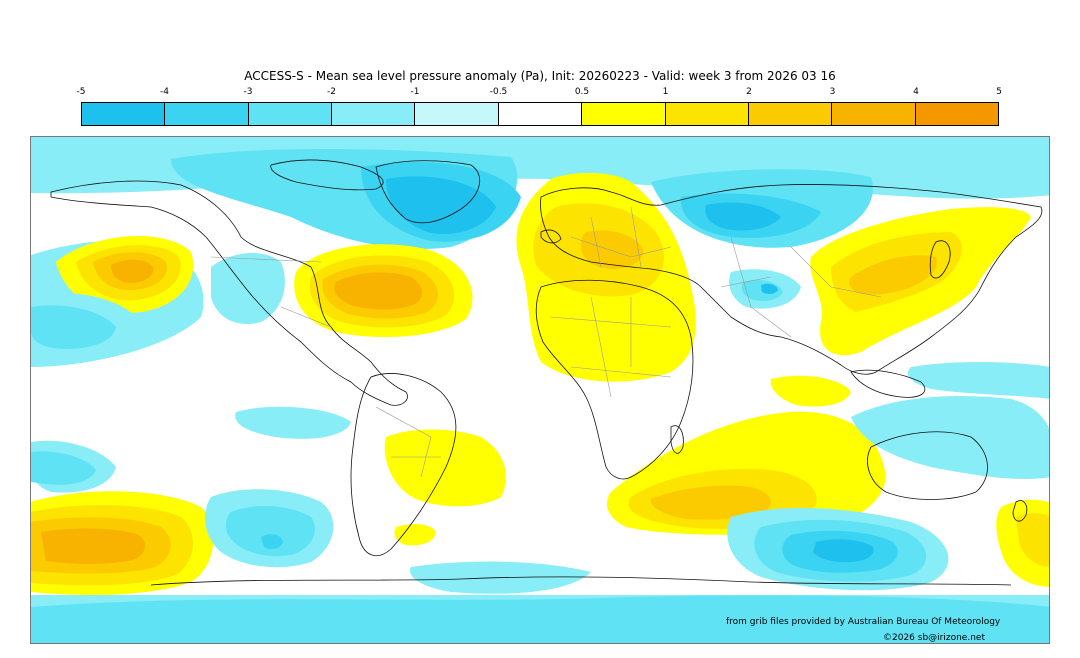 The width and height of the screenshot is (1080, 658). I want to click on legend-tick: -5, so click(81, 92).